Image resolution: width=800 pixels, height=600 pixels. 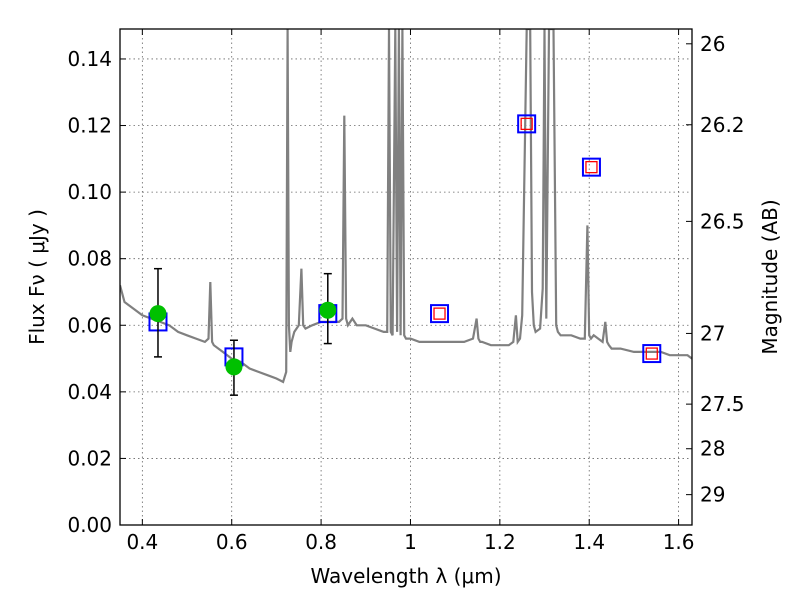 I want to click on y-tick-label: 0.02, so click(x=89, y=458).